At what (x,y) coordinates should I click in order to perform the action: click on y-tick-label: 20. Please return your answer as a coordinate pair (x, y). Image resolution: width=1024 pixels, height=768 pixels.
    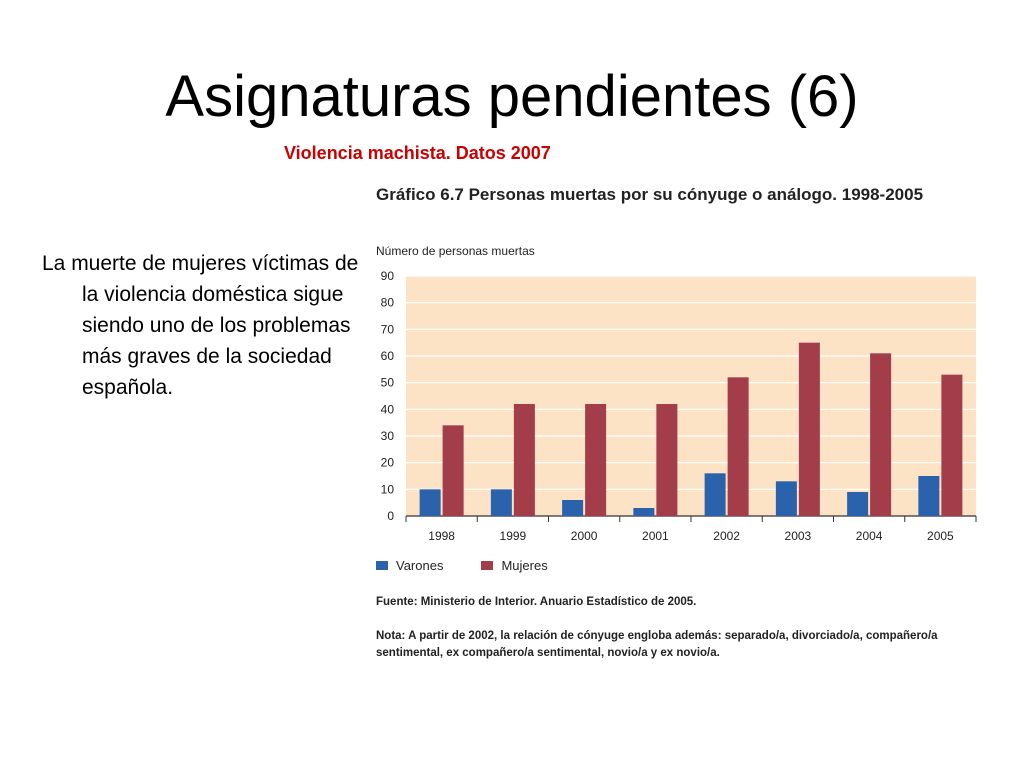
    Looking at the image, I should click on (388, 463).